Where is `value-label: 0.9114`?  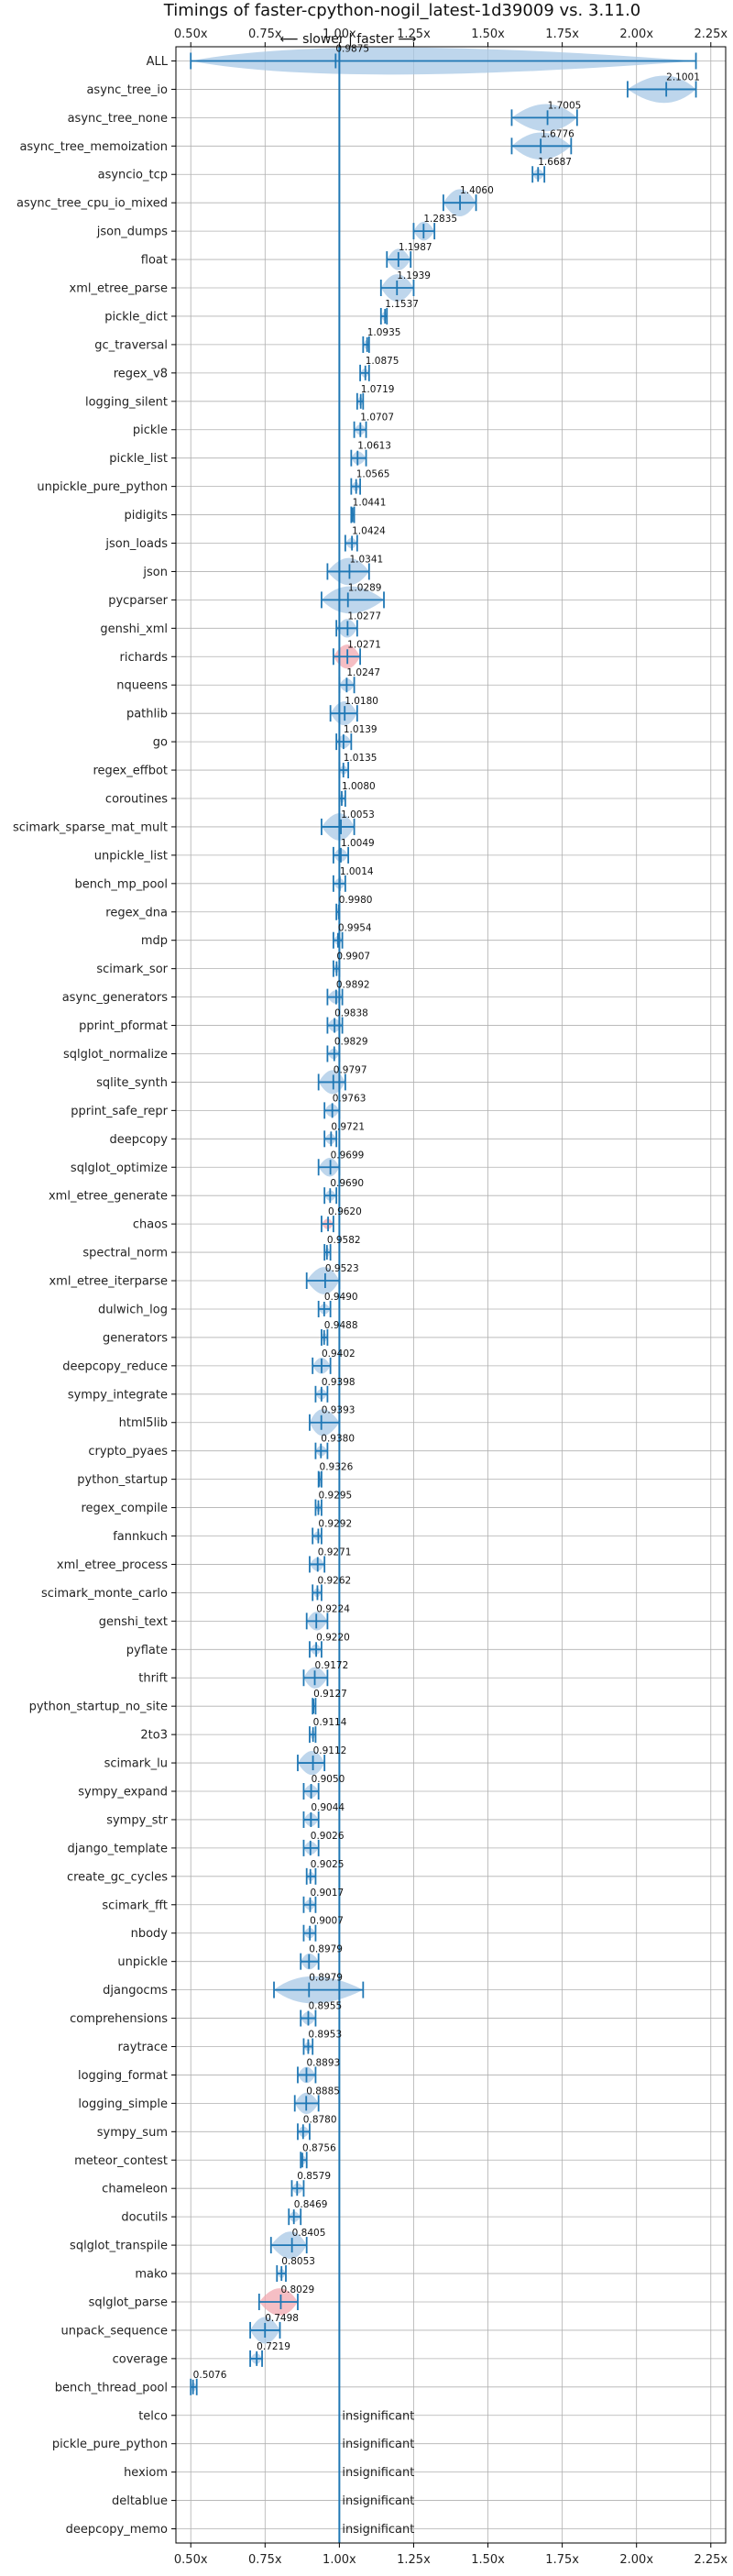 value-label: 0.9114 is located at coordinates (330, 1722).